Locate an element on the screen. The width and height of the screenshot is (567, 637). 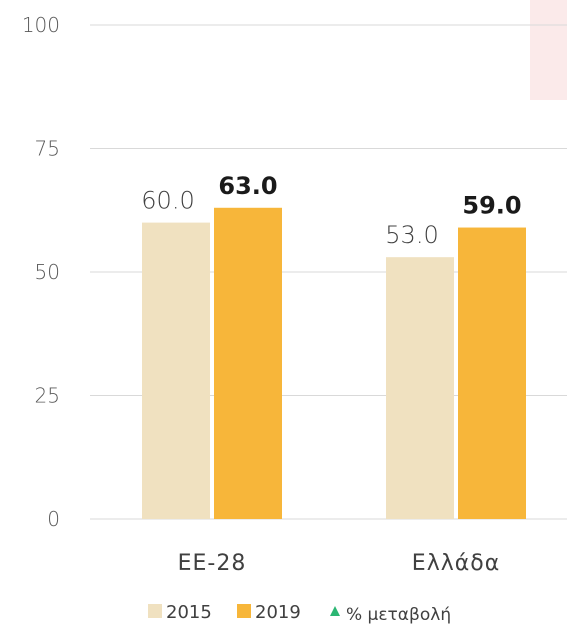
decorative-corner is located at coordinates (548, 50).